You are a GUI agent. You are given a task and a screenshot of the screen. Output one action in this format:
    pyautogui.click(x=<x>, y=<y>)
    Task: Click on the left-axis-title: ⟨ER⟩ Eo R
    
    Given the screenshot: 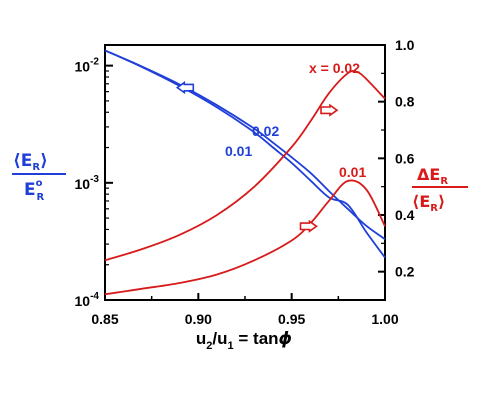 What is the action you would take?
    pyautogui.click(x=39, y=177)
    